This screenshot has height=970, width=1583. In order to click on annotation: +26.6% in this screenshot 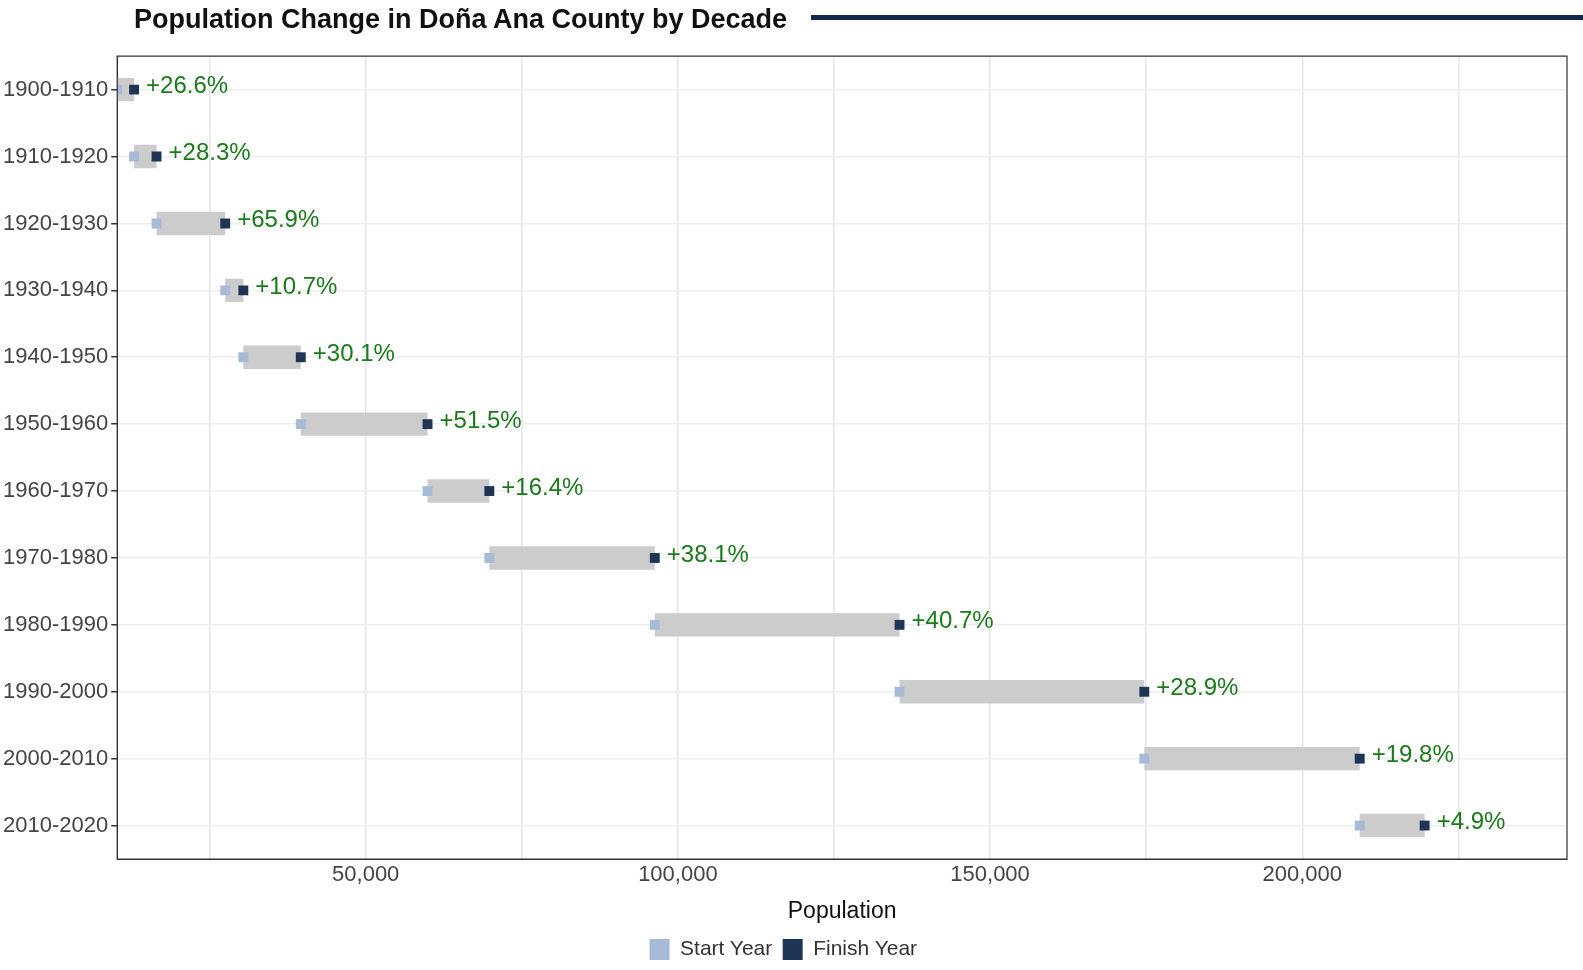, I will do `click(187, 85)`.